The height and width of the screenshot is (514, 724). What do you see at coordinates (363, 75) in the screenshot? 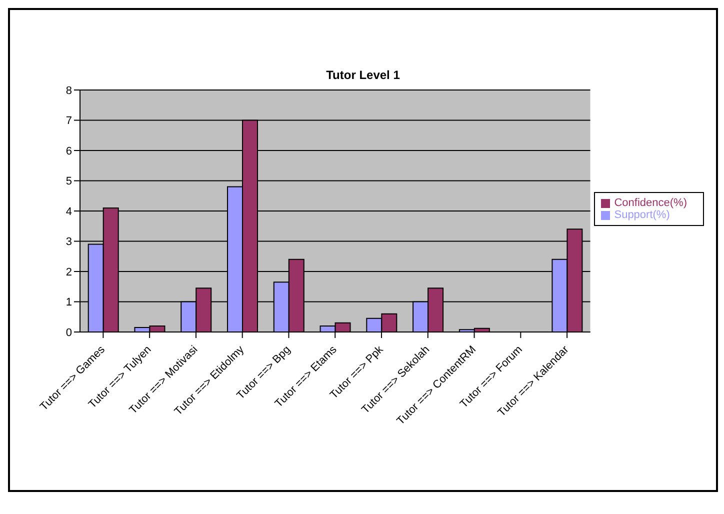
I see `chart-title: Tutor Level 1` at bounding box center [363, 75].